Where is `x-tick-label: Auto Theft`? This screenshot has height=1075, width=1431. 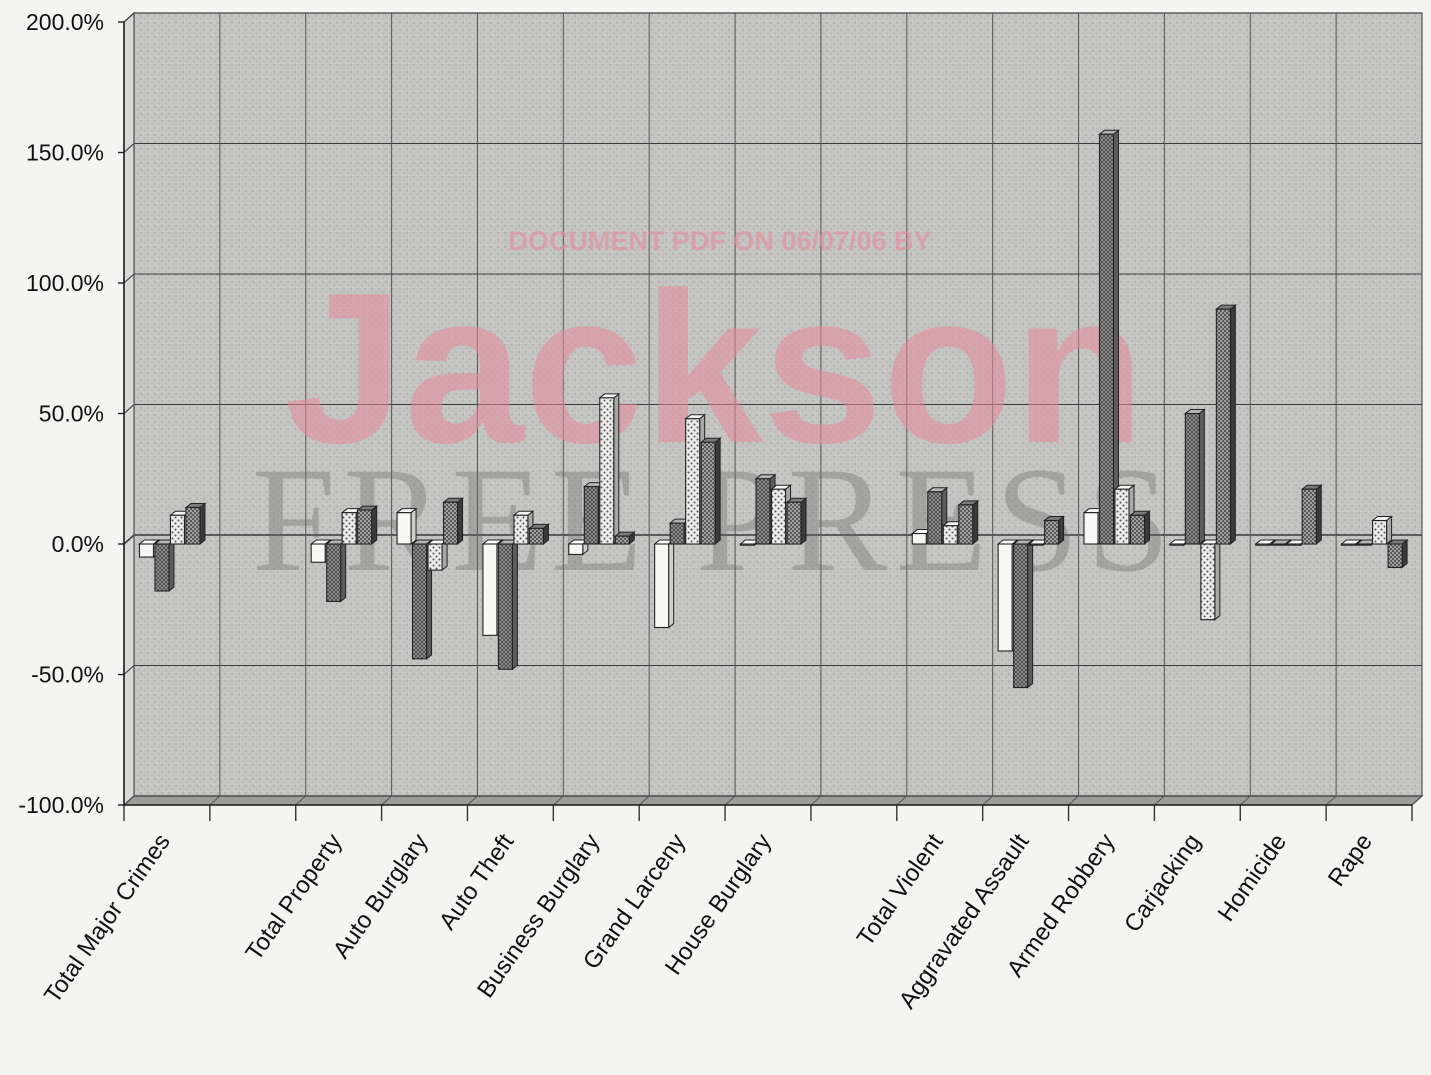
x-tick-label: Auto Theft is located at coordinates (477, 882).